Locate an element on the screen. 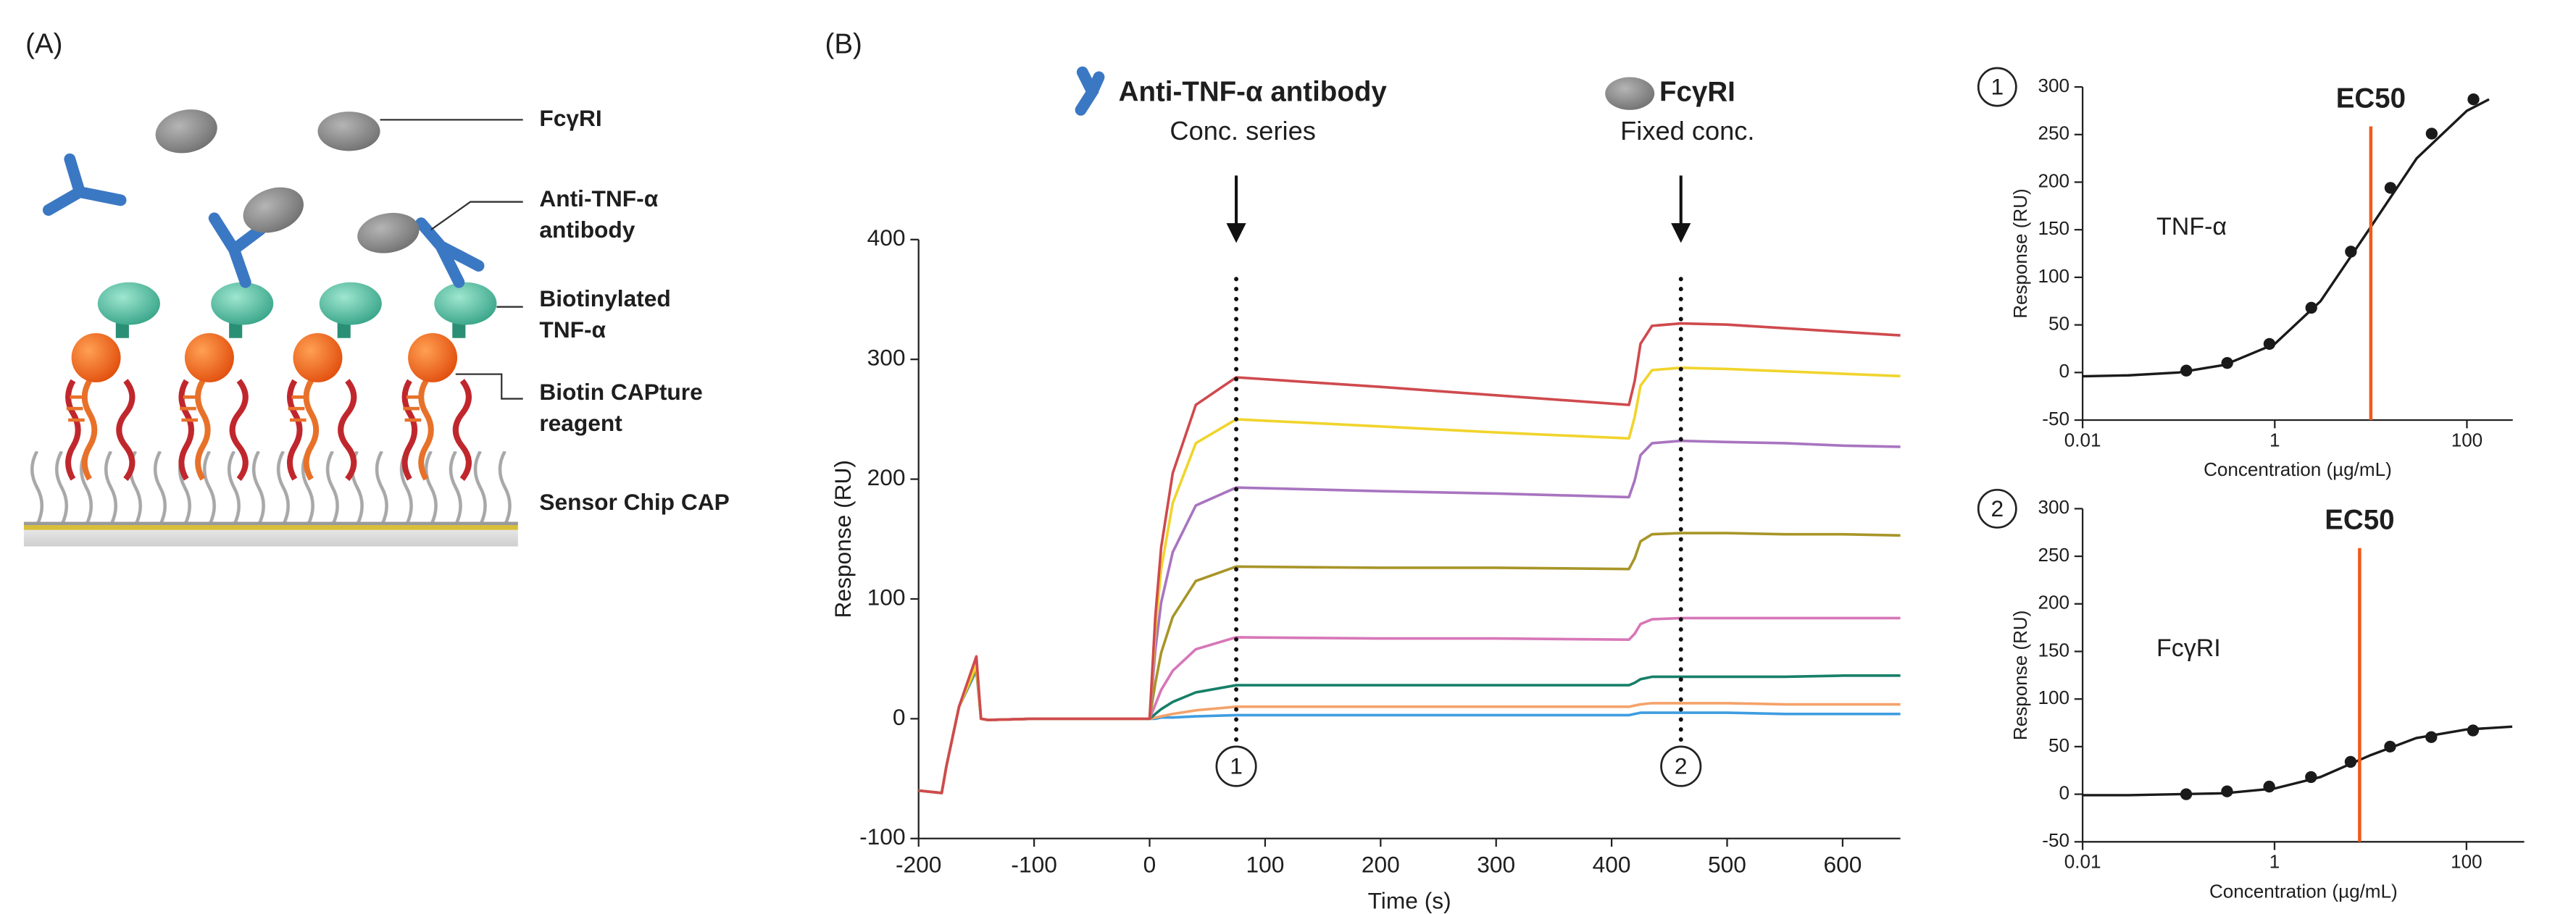  y-tick-label: -100 is located at coordinates (882, 836).